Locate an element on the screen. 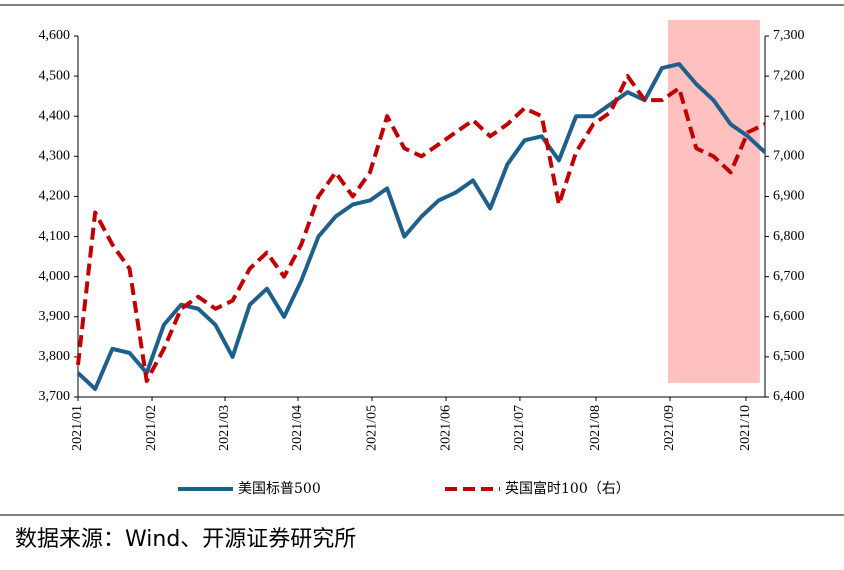 This screenshot has height=570, width=844. source: 数据来源：Wind、开源证券研究所 is located at coordinates (185, 539).